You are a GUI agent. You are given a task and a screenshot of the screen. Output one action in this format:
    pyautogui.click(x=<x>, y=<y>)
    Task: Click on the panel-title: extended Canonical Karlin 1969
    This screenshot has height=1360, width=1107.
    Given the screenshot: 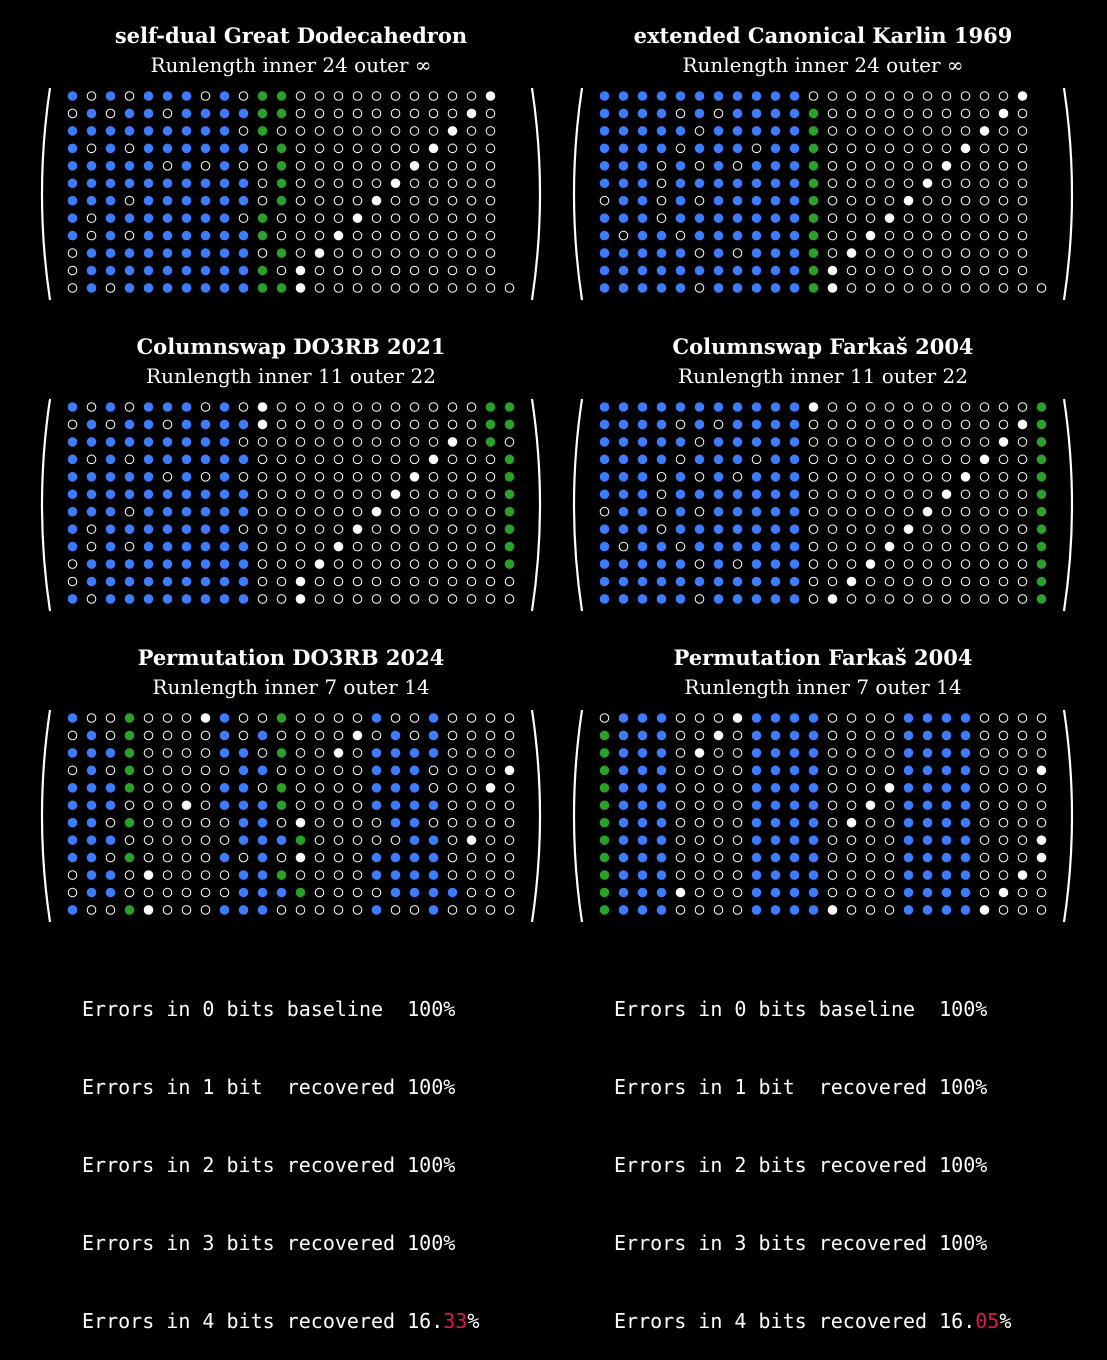 What is the action you would take?
    pyautogui.click(x=823, y=35)
    